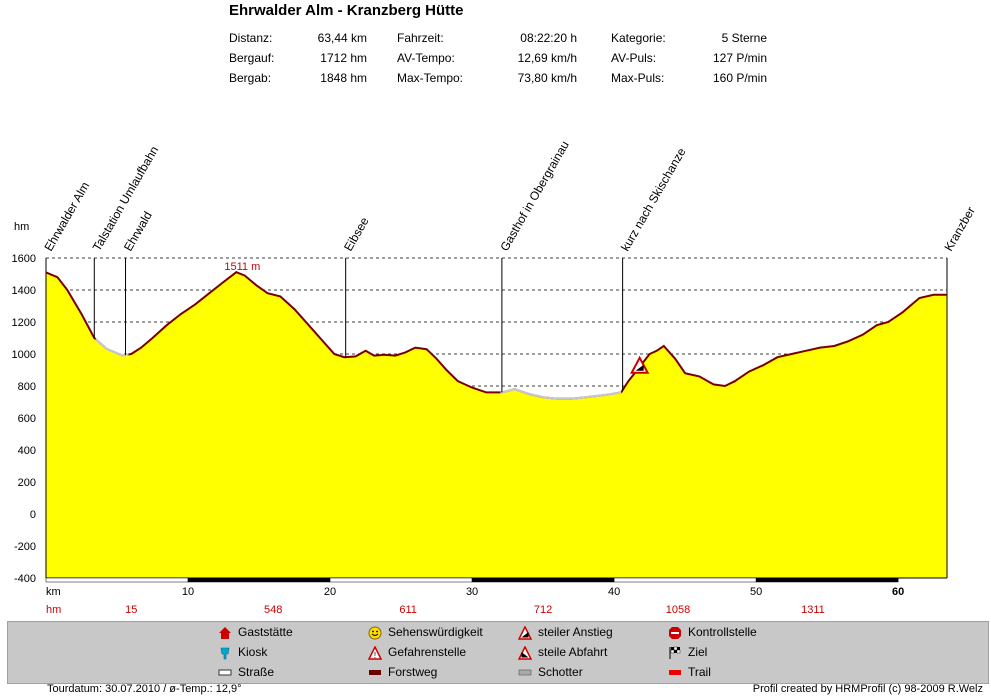  Describe the element at coordinates (959, 228) in the screenshot. I see `waypoint-label: Kranzber` at that location.